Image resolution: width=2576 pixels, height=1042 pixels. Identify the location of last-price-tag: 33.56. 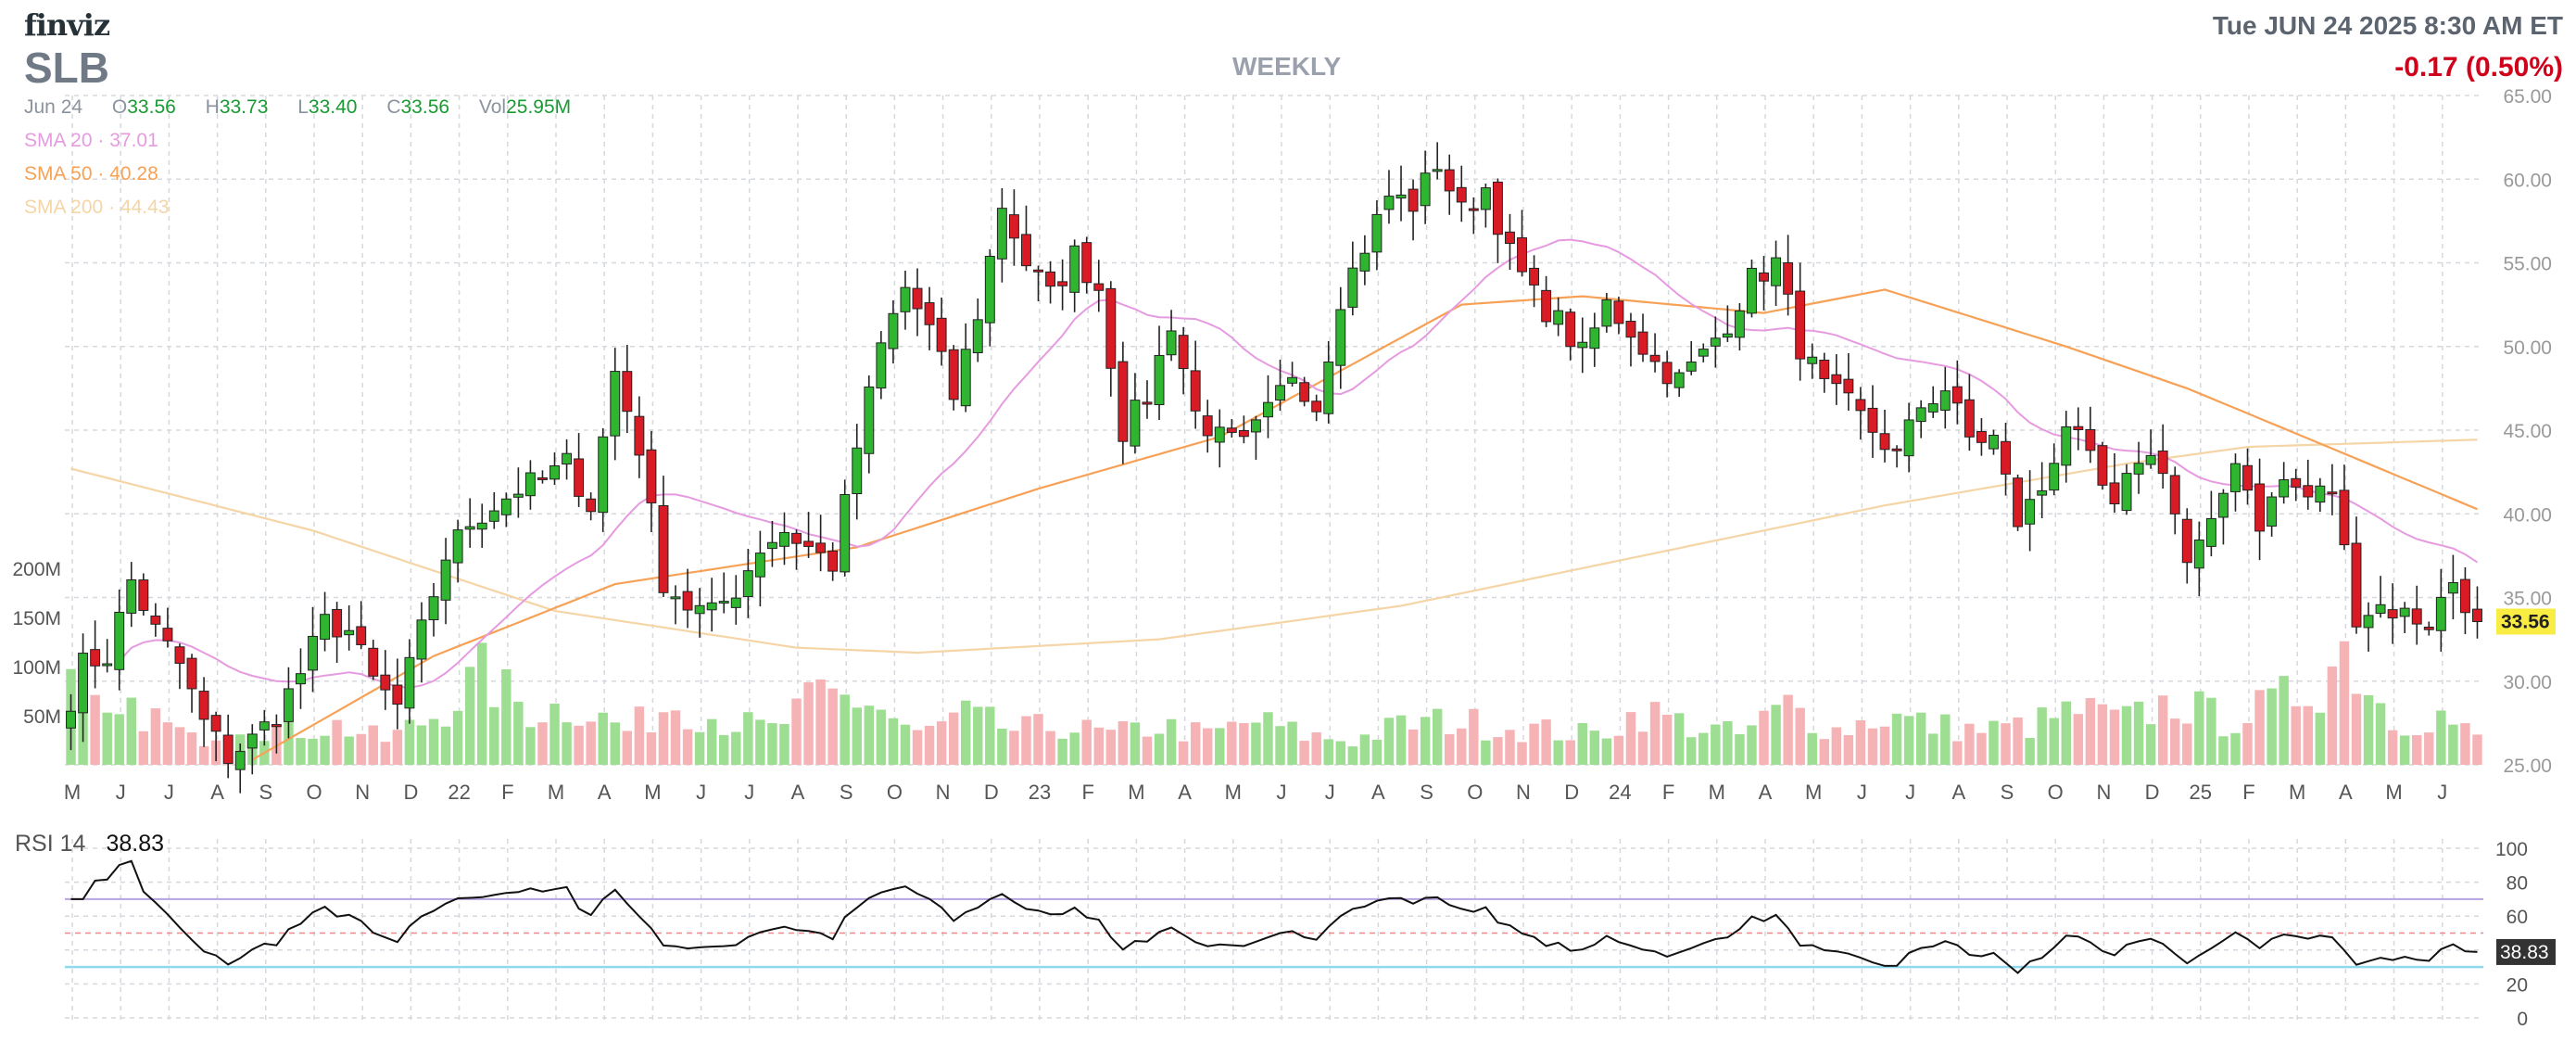
(2526, 621).